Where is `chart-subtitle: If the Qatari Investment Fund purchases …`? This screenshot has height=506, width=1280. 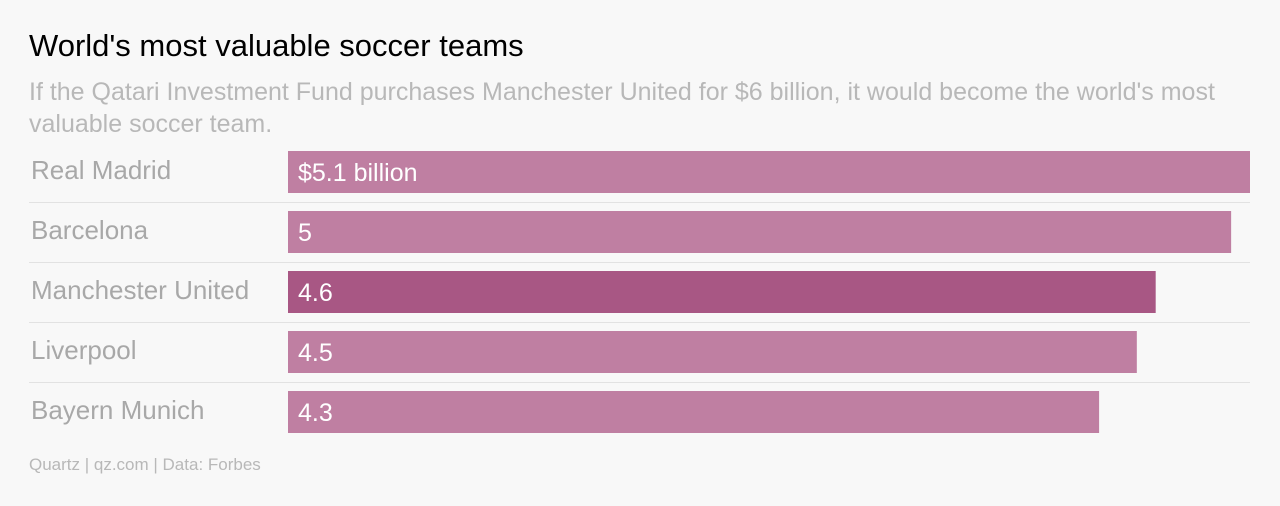
chart-subtitle: If the Qatari Investment Fund purchases … is located at coordinates (622, 108).